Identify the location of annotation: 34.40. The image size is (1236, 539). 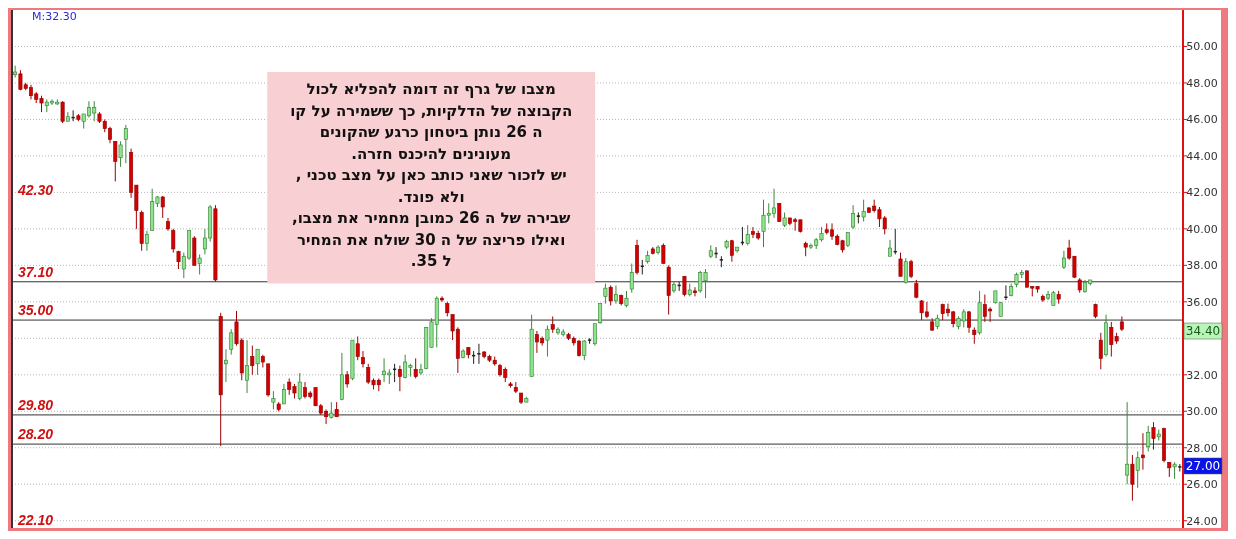
(1203, 331).